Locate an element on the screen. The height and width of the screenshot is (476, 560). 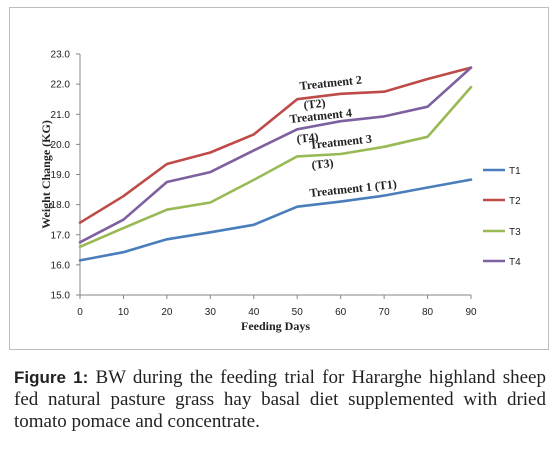
y-tick-label: 16.0 is located at coordinates (61, 265).